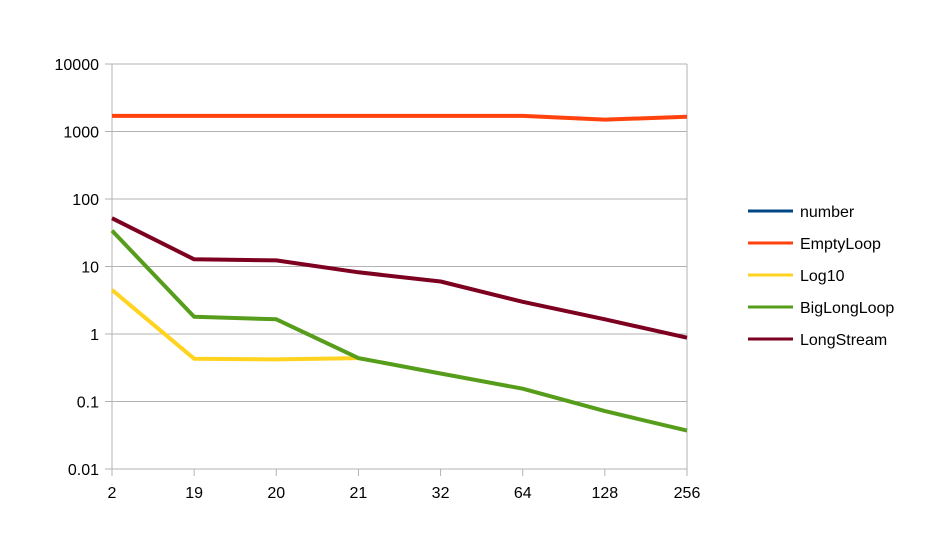 The height and width of the screenshot is (542, 930). Describe the element at coordinates (85, 200) in the screenshot. I see `y-tick-label: 100` at that location.